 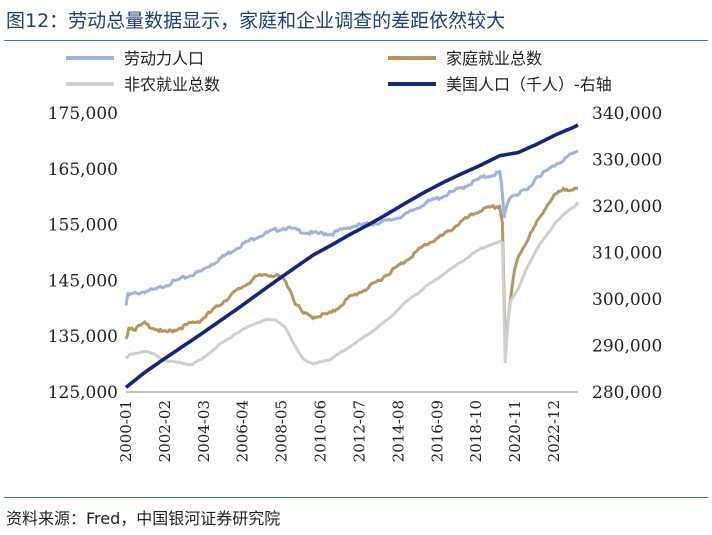 What do you see at coordinates (83, 114) in the screenshot?
I see `left-tick-label: 175,000` at bounding box center [83, 114].